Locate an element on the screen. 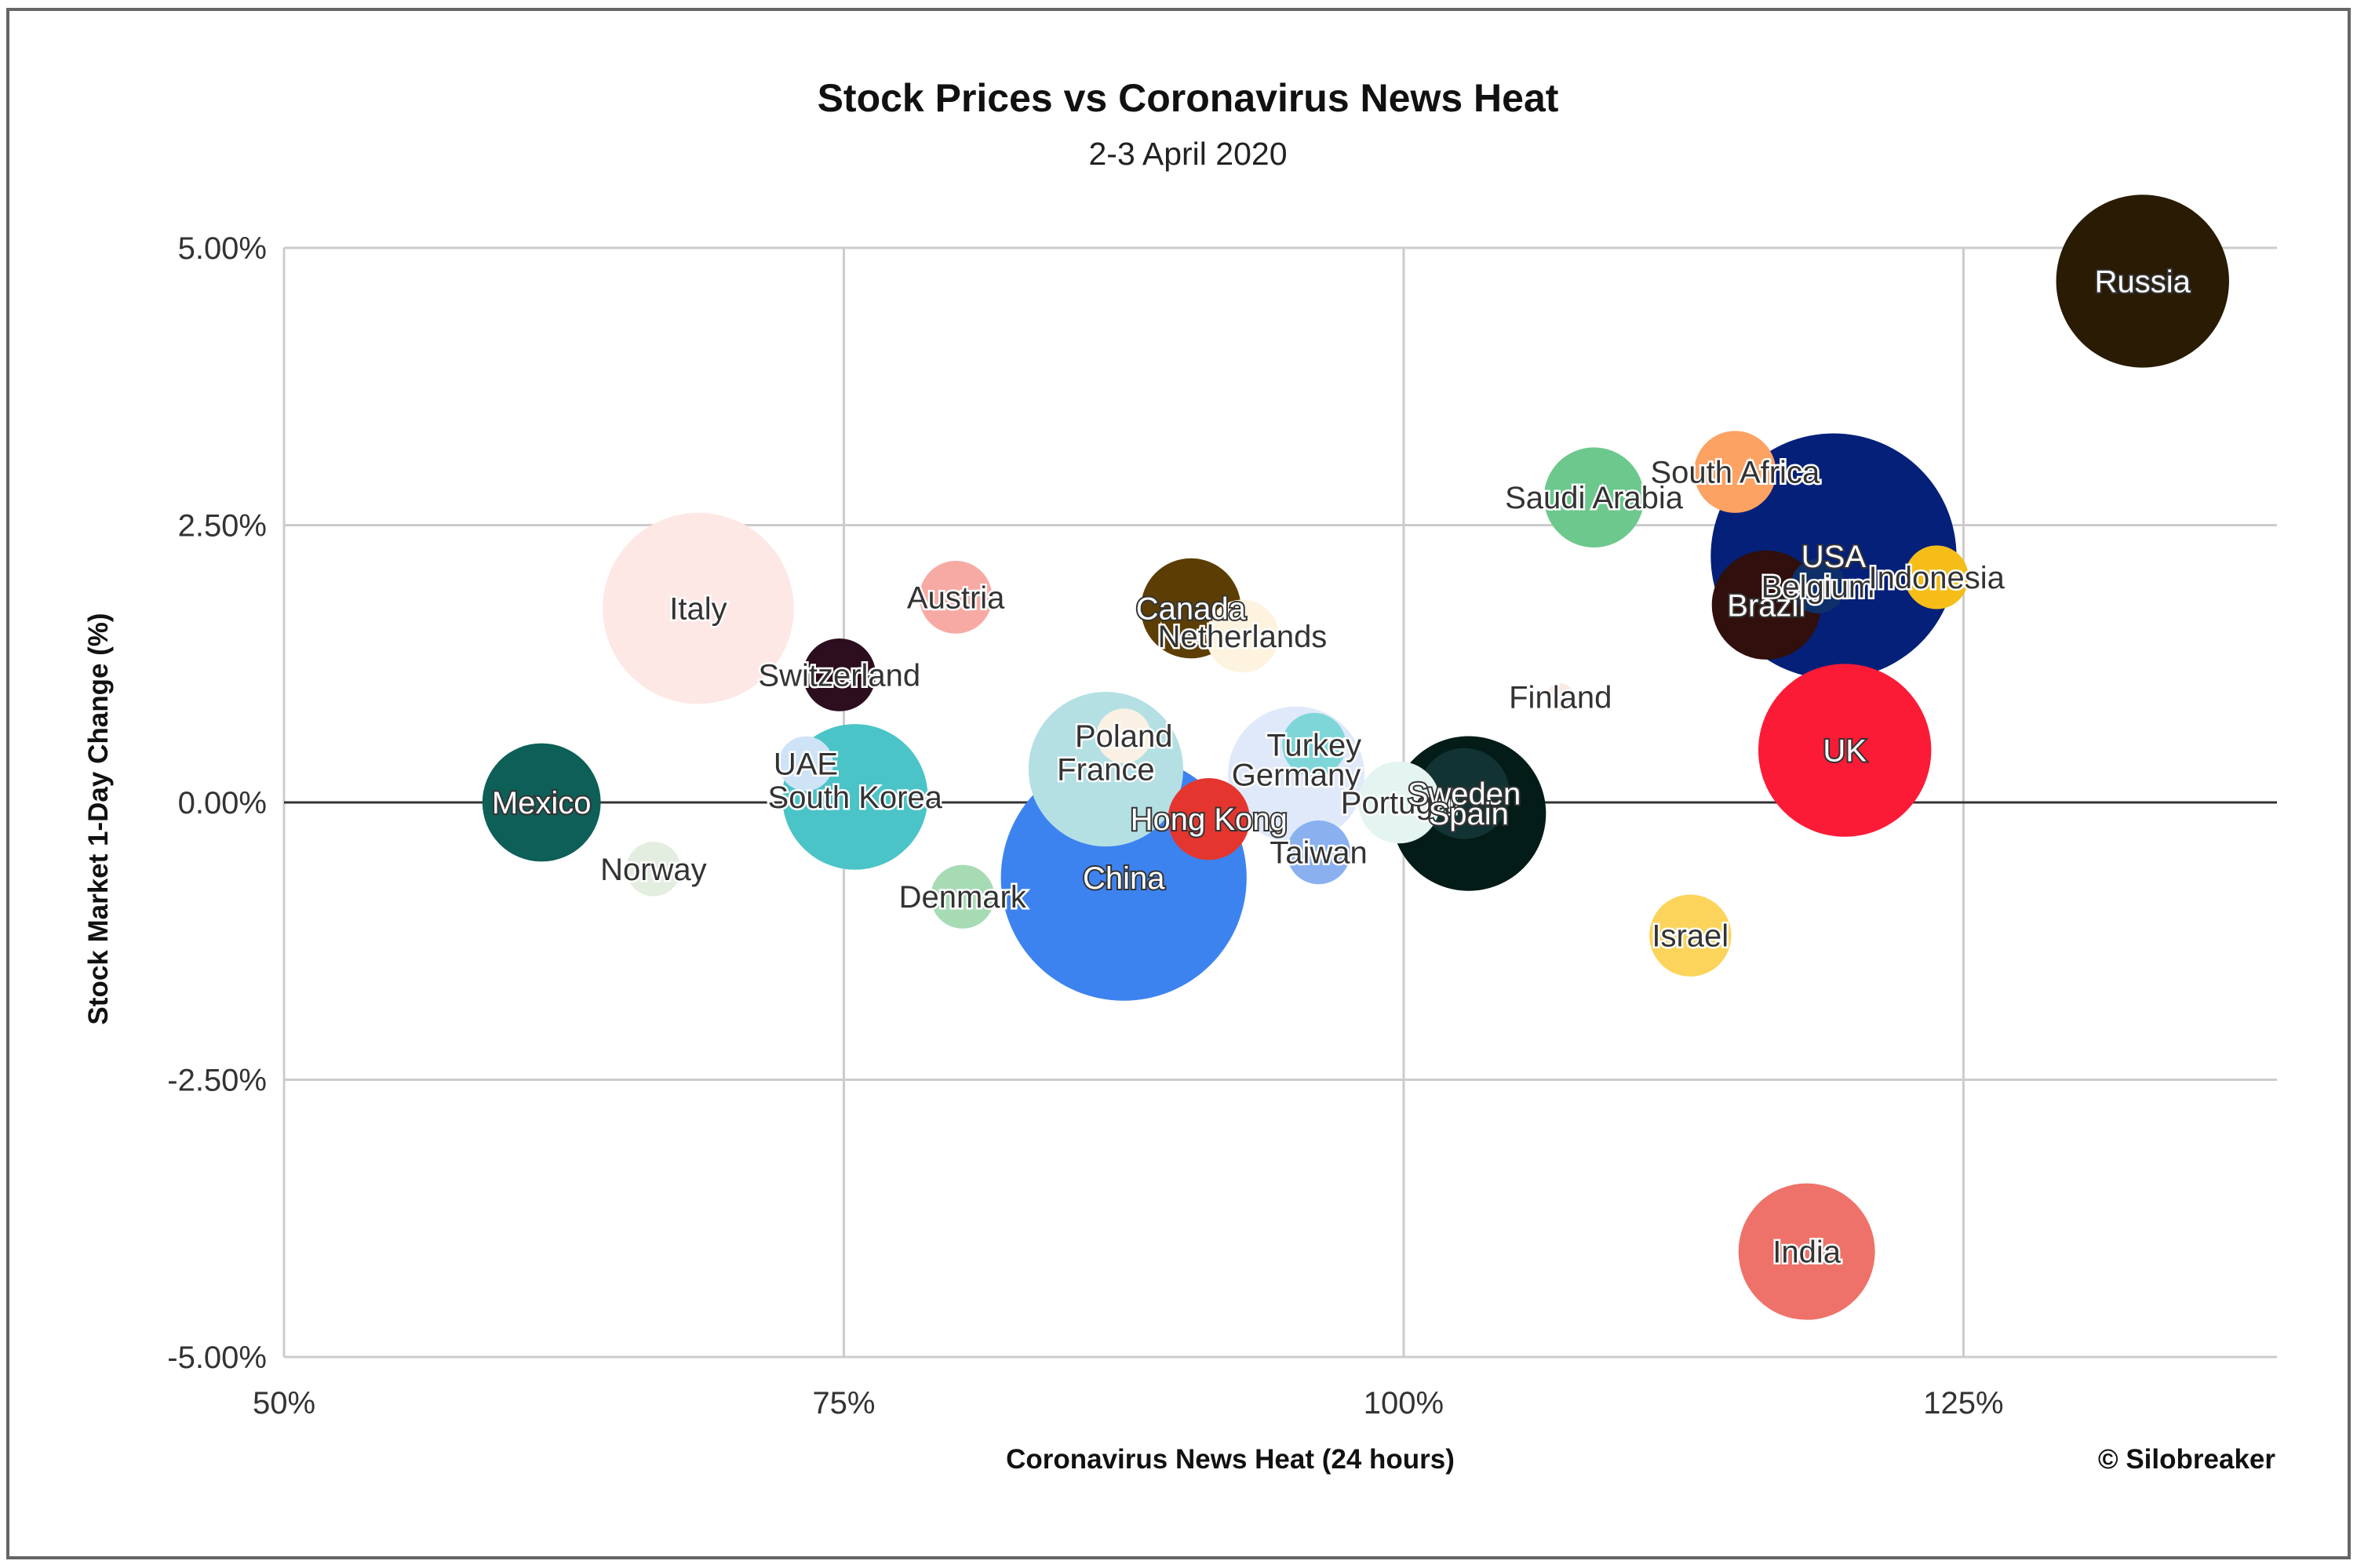 This screenshot has width=2357, height=1568. bubble-poland is located at coordinates (1124, 735).